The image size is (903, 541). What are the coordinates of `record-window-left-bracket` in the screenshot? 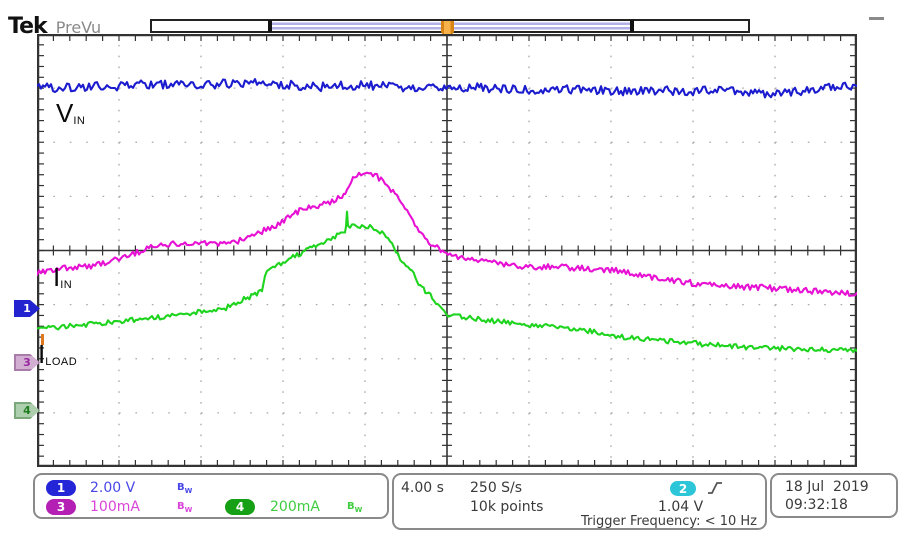 It's located at (270, 26).